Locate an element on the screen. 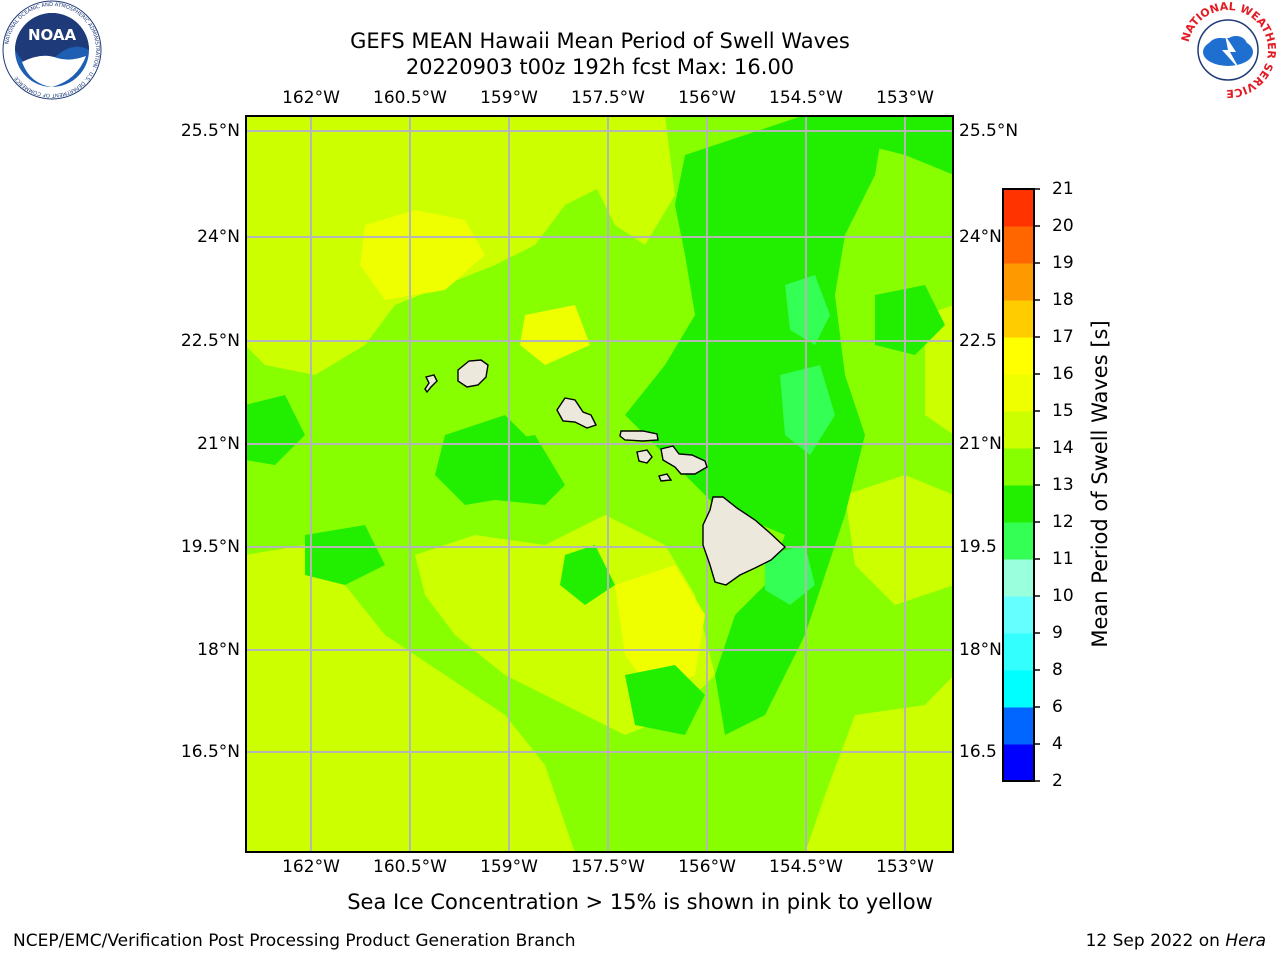  lat-tick-right: 25.5°N is located at coordinates (989, 131).